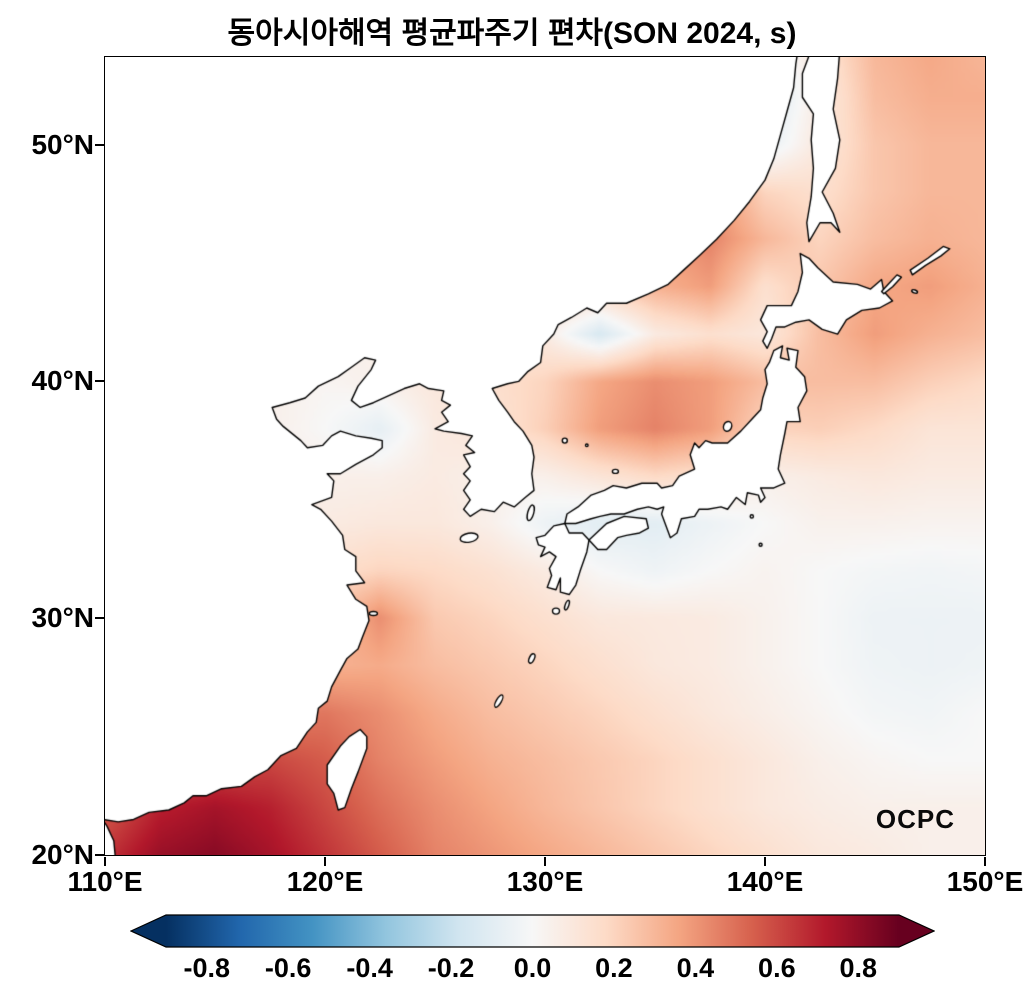  I want to click on x-tick-label: 130°E, so click(545, 881).